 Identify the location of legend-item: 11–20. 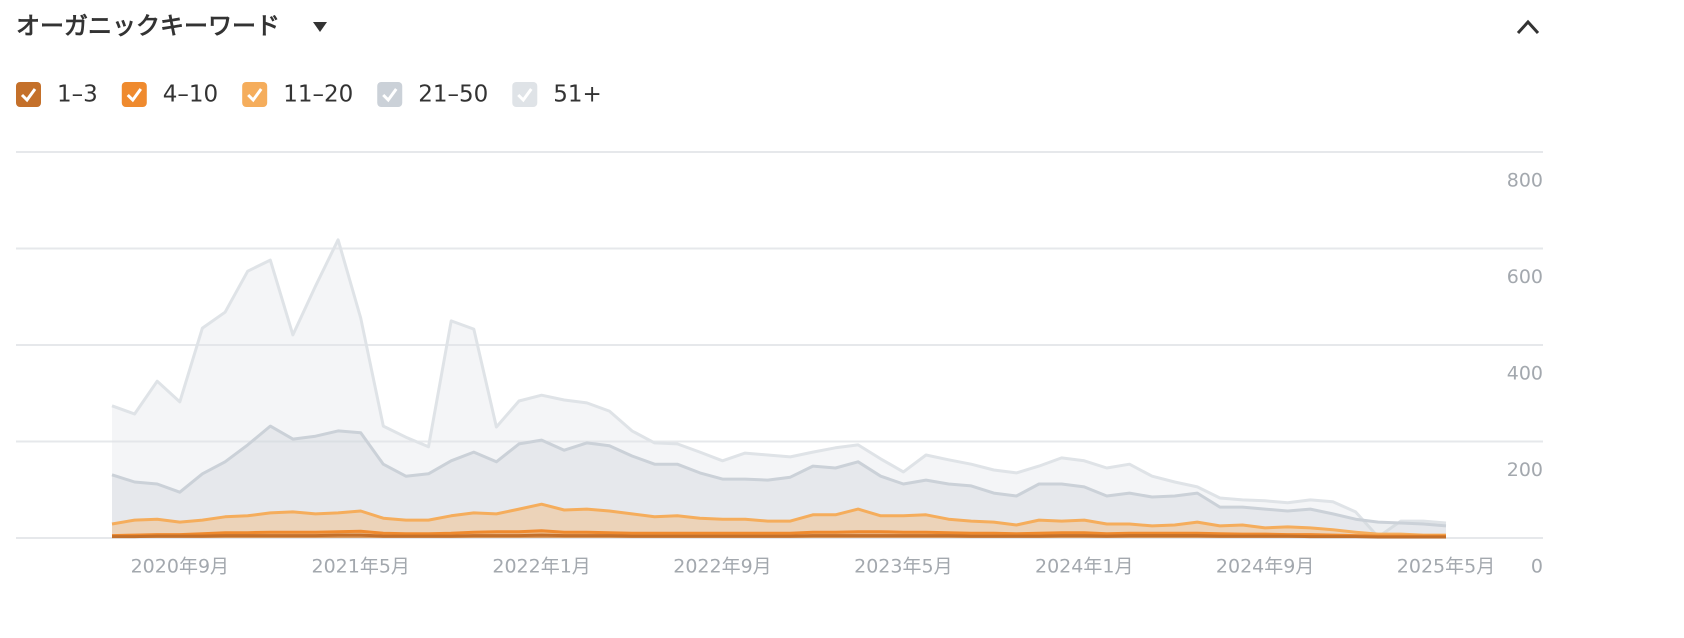
(297, 95).